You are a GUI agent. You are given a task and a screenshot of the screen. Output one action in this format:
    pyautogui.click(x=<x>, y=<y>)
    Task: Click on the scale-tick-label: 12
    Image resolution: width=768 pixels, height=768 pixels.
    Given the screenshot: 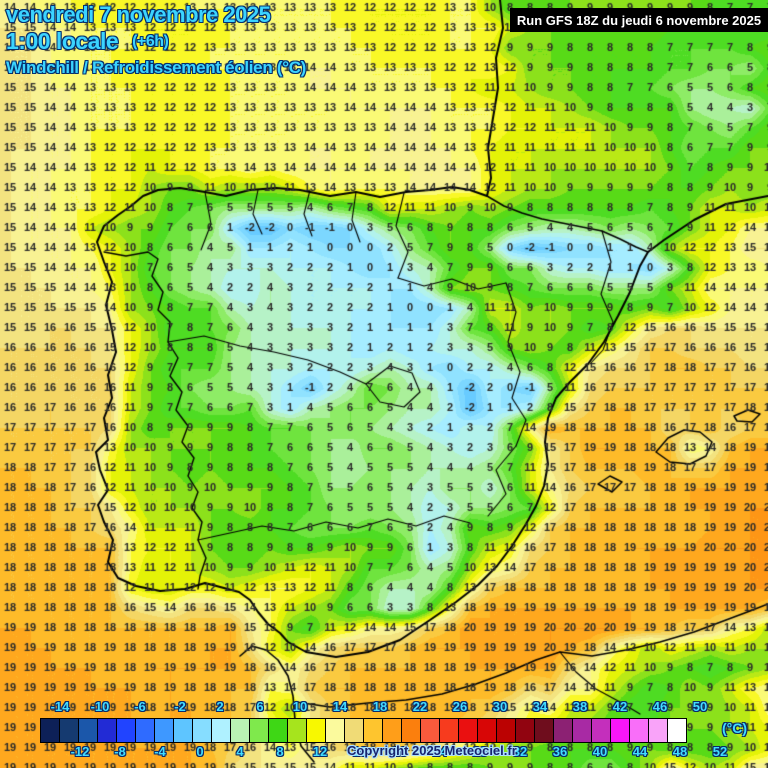 What is the action you would take?
    pyautogui.click(x=320, y=751)
    